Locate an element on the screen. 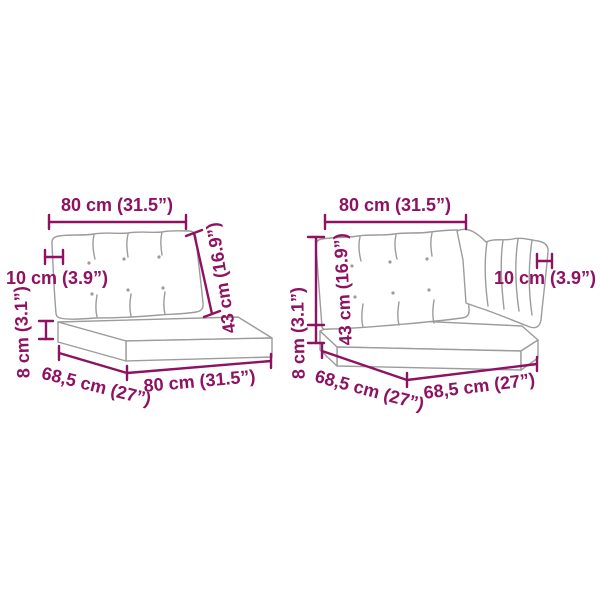 This screenshot has height=600, width=600. dim-label-seat-width: 68,5 cm (27”) is located at coordinates (479, 386).